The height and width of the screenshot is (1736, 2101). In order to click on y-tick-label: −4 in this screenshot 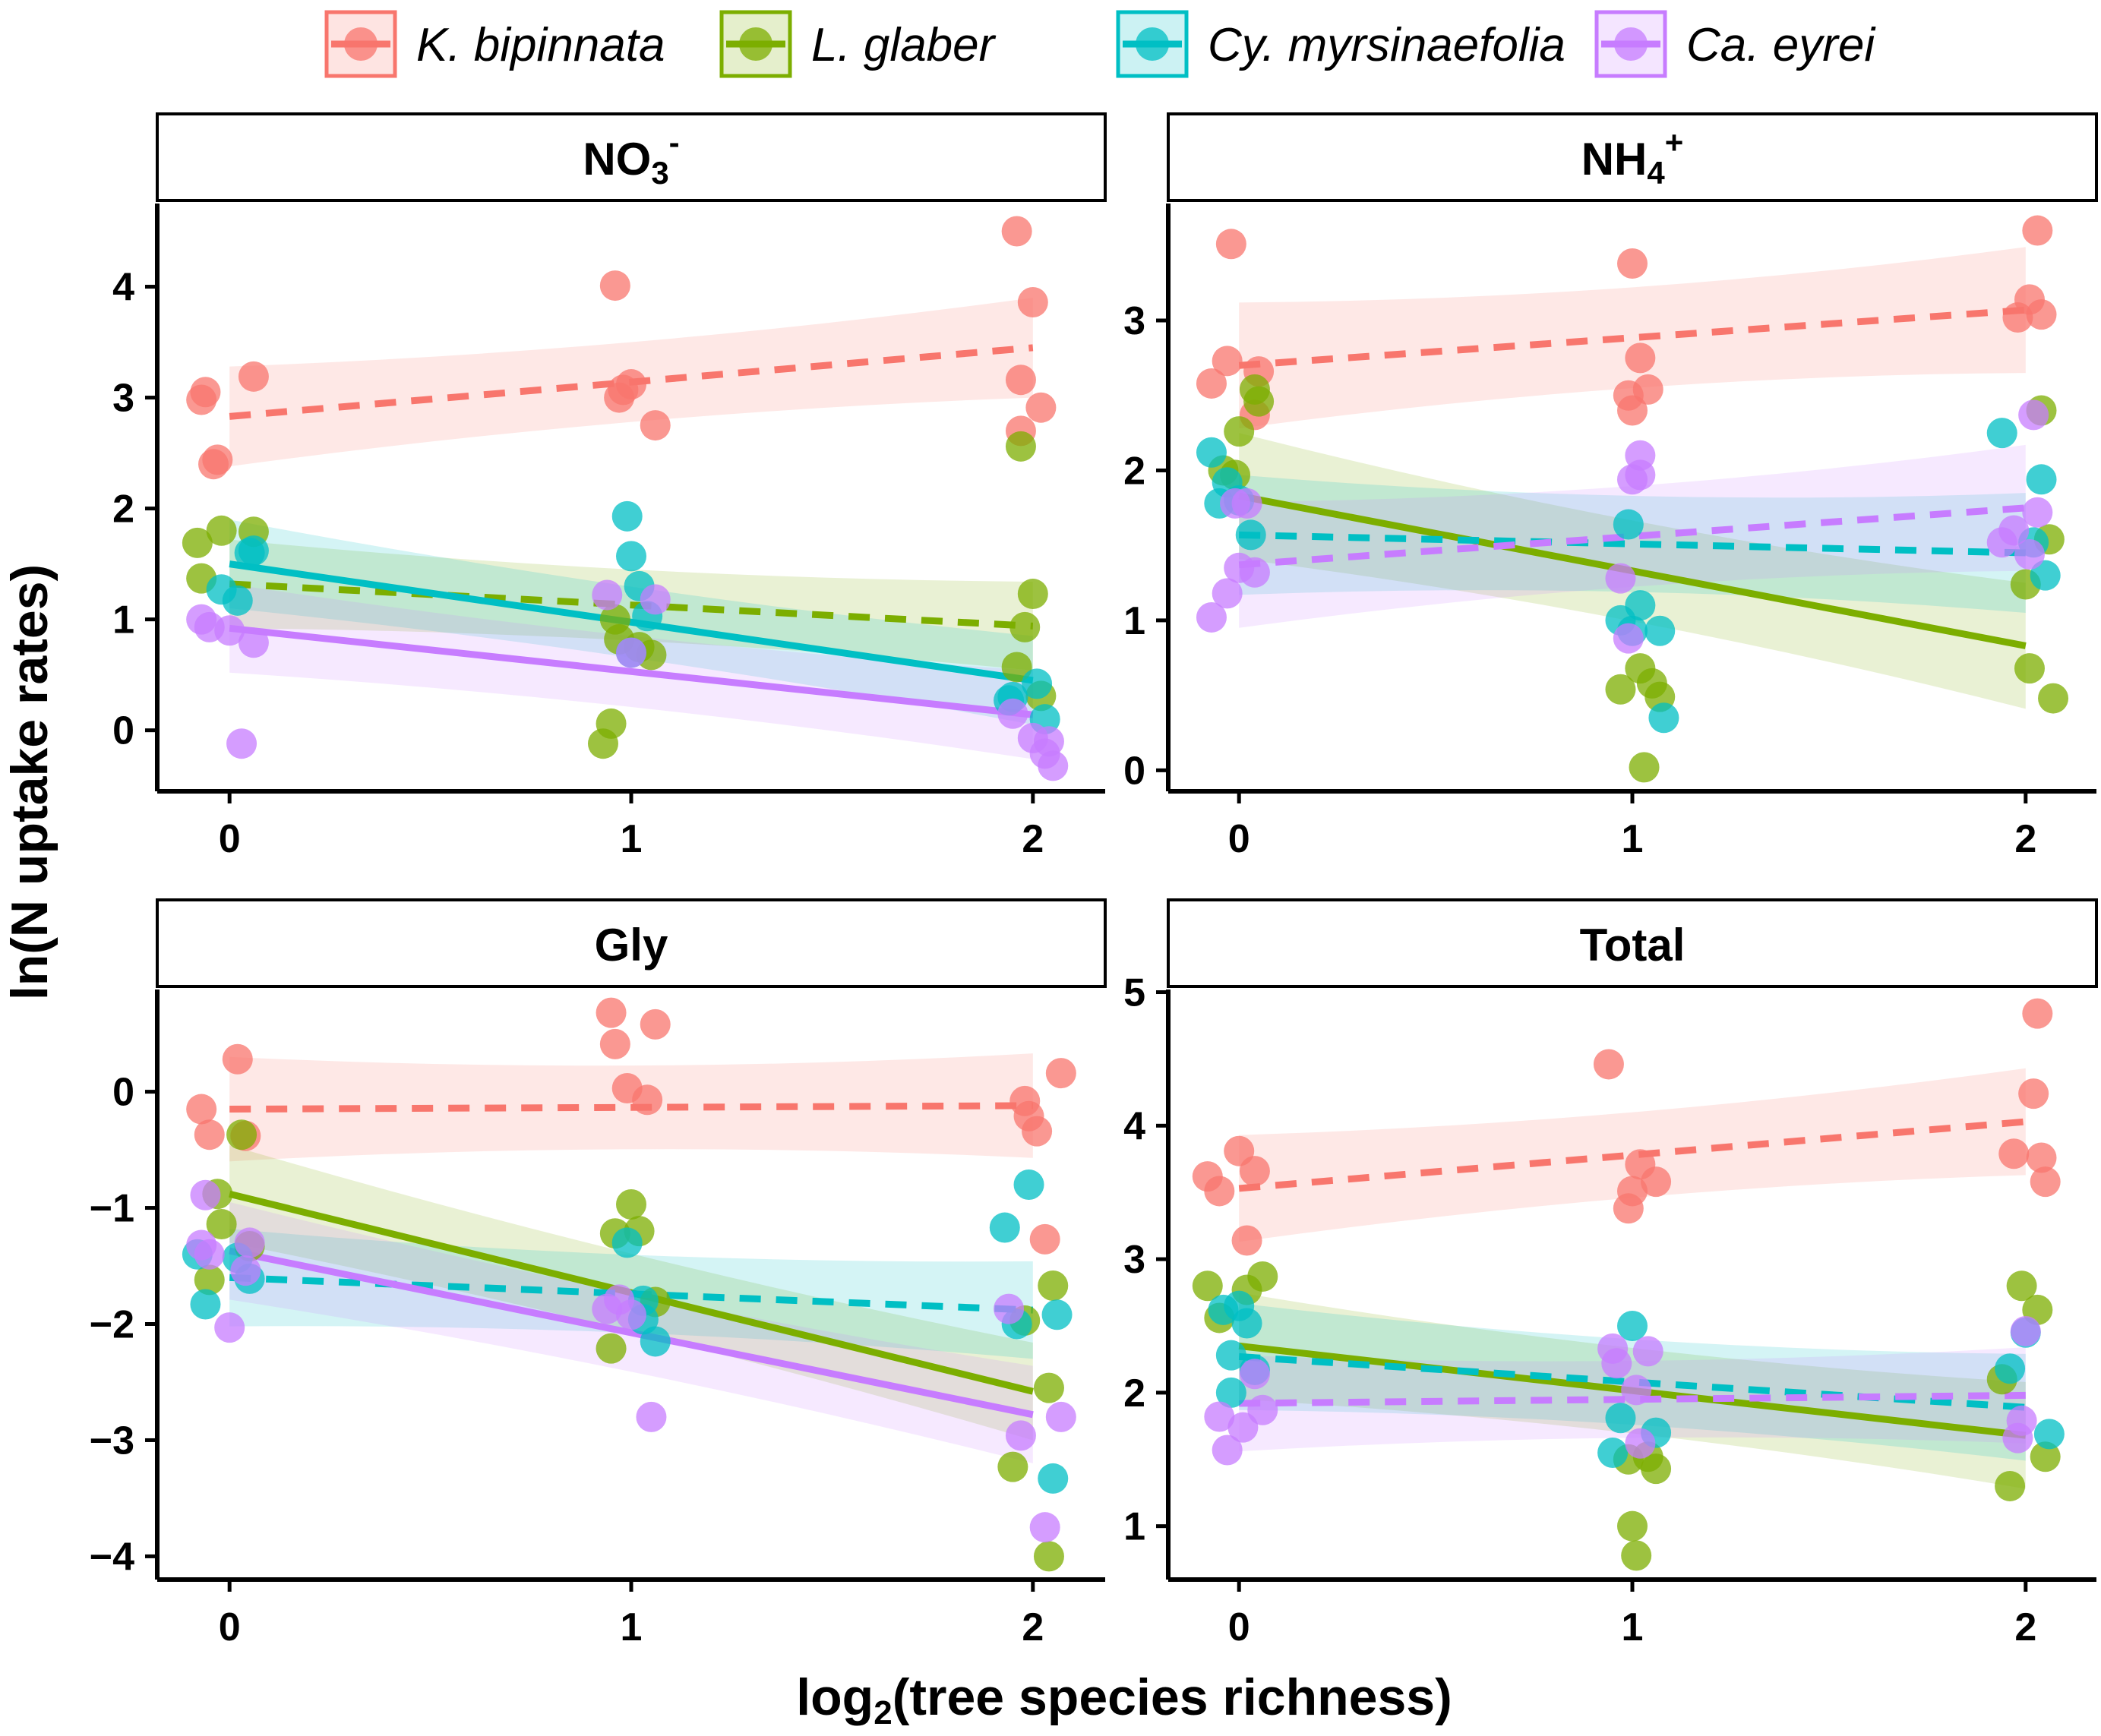, I will do `click(112, 1557)`.